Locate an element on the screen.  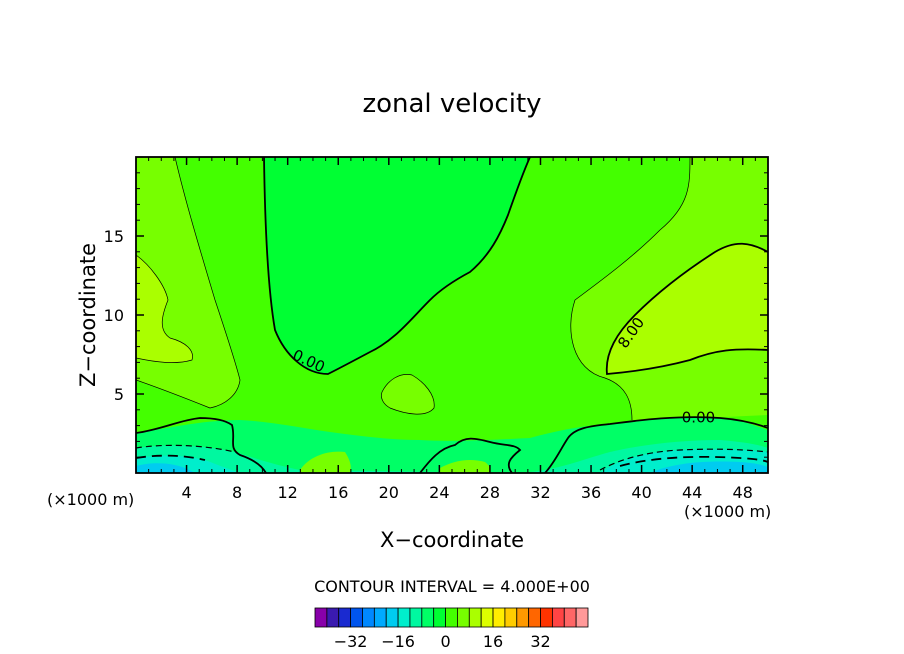
colorbar-labels: −32 −16 0 16 32 is located at coordinates (442, 641).